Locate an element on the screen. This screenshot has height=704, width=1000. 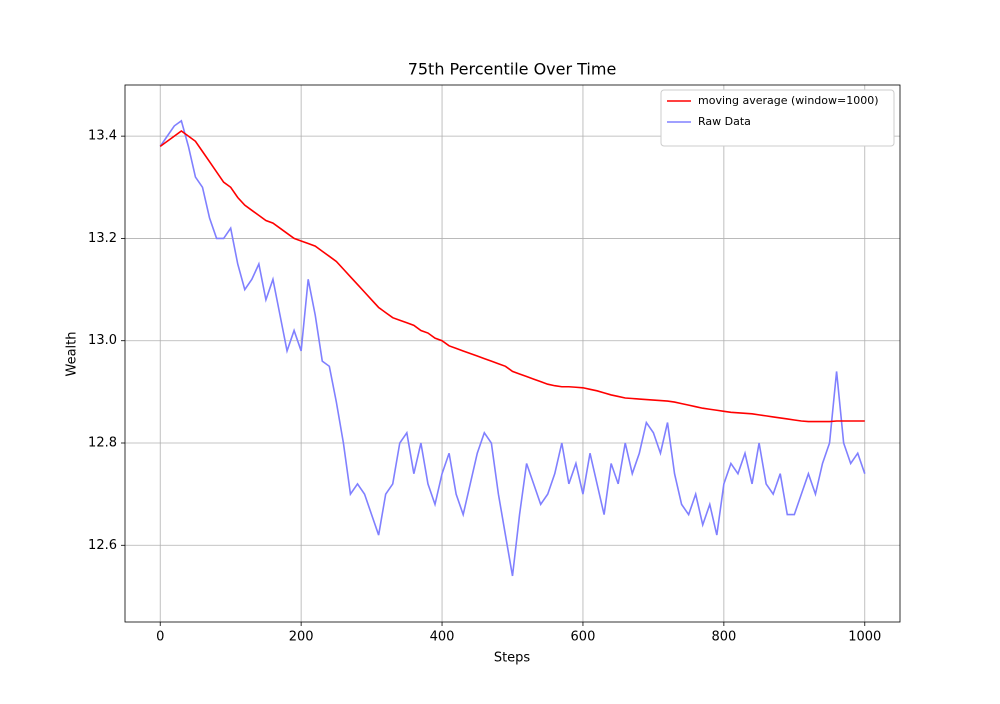
x-tick-label: 200 is located at coordinates (301, 637).